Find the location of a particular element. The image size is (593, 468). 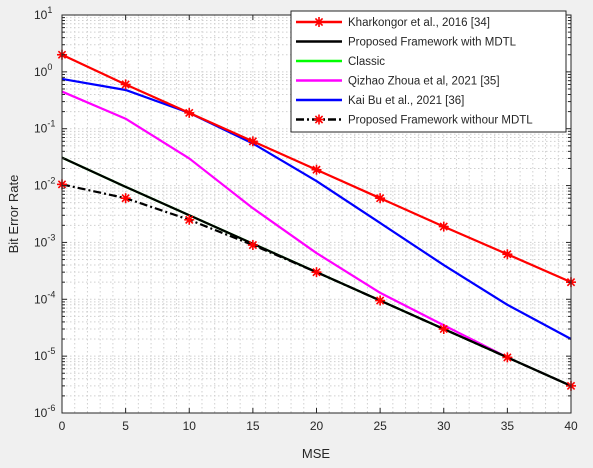

y-tick-label: 10⁻⁶ is located at coordinates (44, 411).